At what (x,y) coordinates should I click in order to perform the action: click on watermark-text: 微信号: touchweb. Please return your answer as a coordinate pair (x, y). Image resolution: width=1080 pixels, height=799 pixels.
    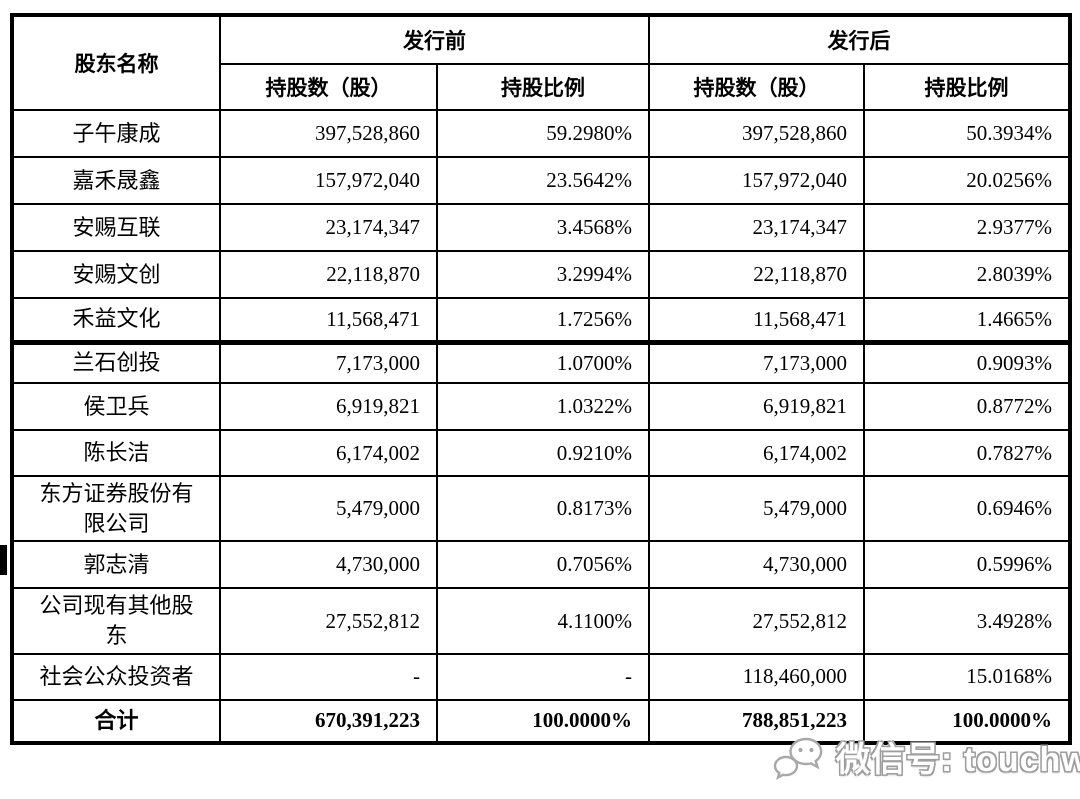
    Looking at the image, I should click on (958, 759).